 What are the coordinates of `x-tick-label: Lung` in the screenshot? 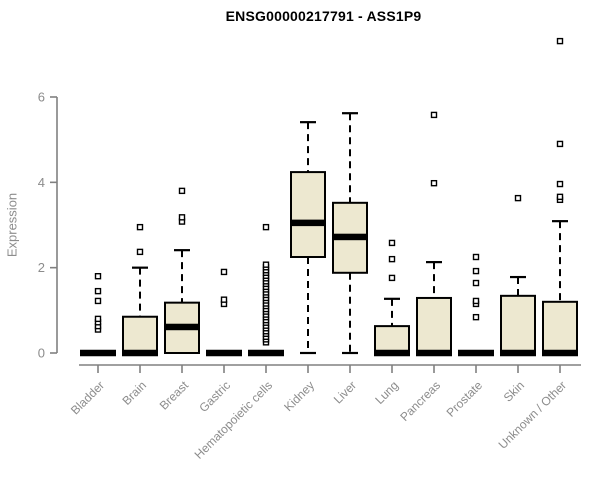 It's located at (386, 392).